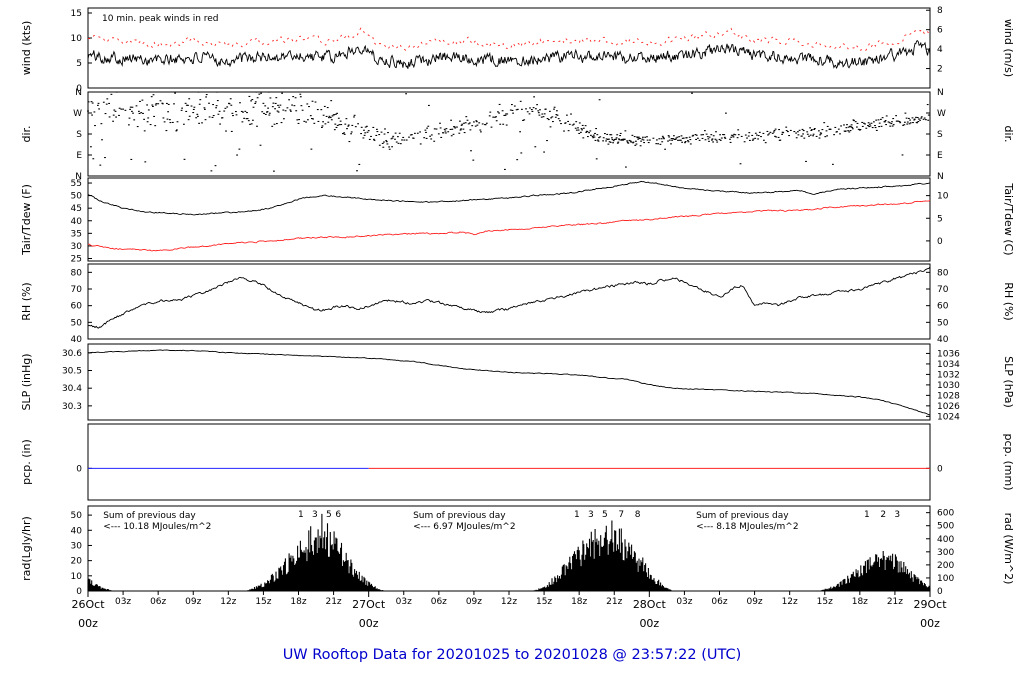 This screenshot has width=1024, height=700. What do you see at coordinates (940, 135) in the screenshot?
I see `y-right-label: S` at bounding box center [940, 135].